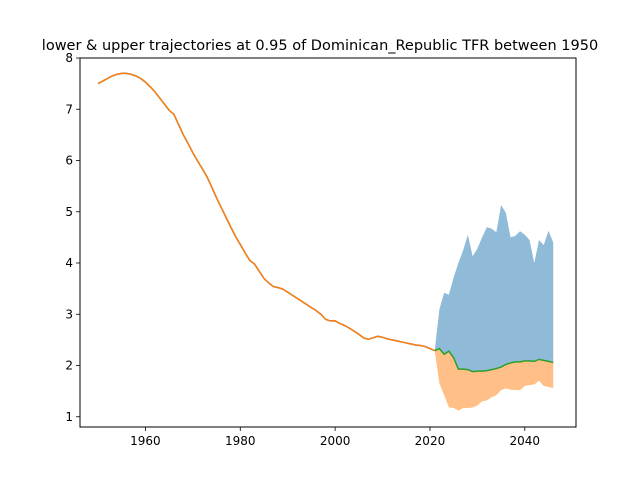 This screenshot has width=640, height=480. Describe the element at coordinates (240, 441) in the screenshot. I see `x-tick-label: 1980` at that location.